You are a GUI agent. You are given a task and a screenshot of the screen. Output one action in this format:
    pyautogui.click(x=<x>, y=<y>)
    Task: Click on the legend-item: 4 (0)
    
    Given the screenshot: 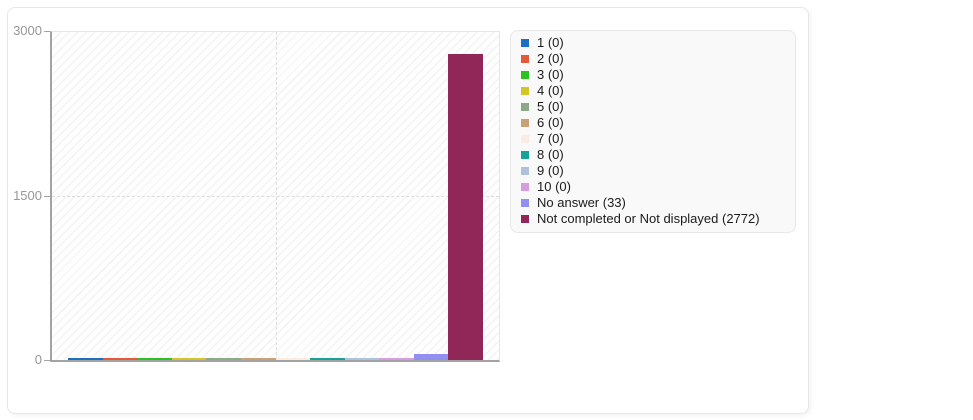 What is the action you would take?
    pyautogui.click(x=653, y=91)
    